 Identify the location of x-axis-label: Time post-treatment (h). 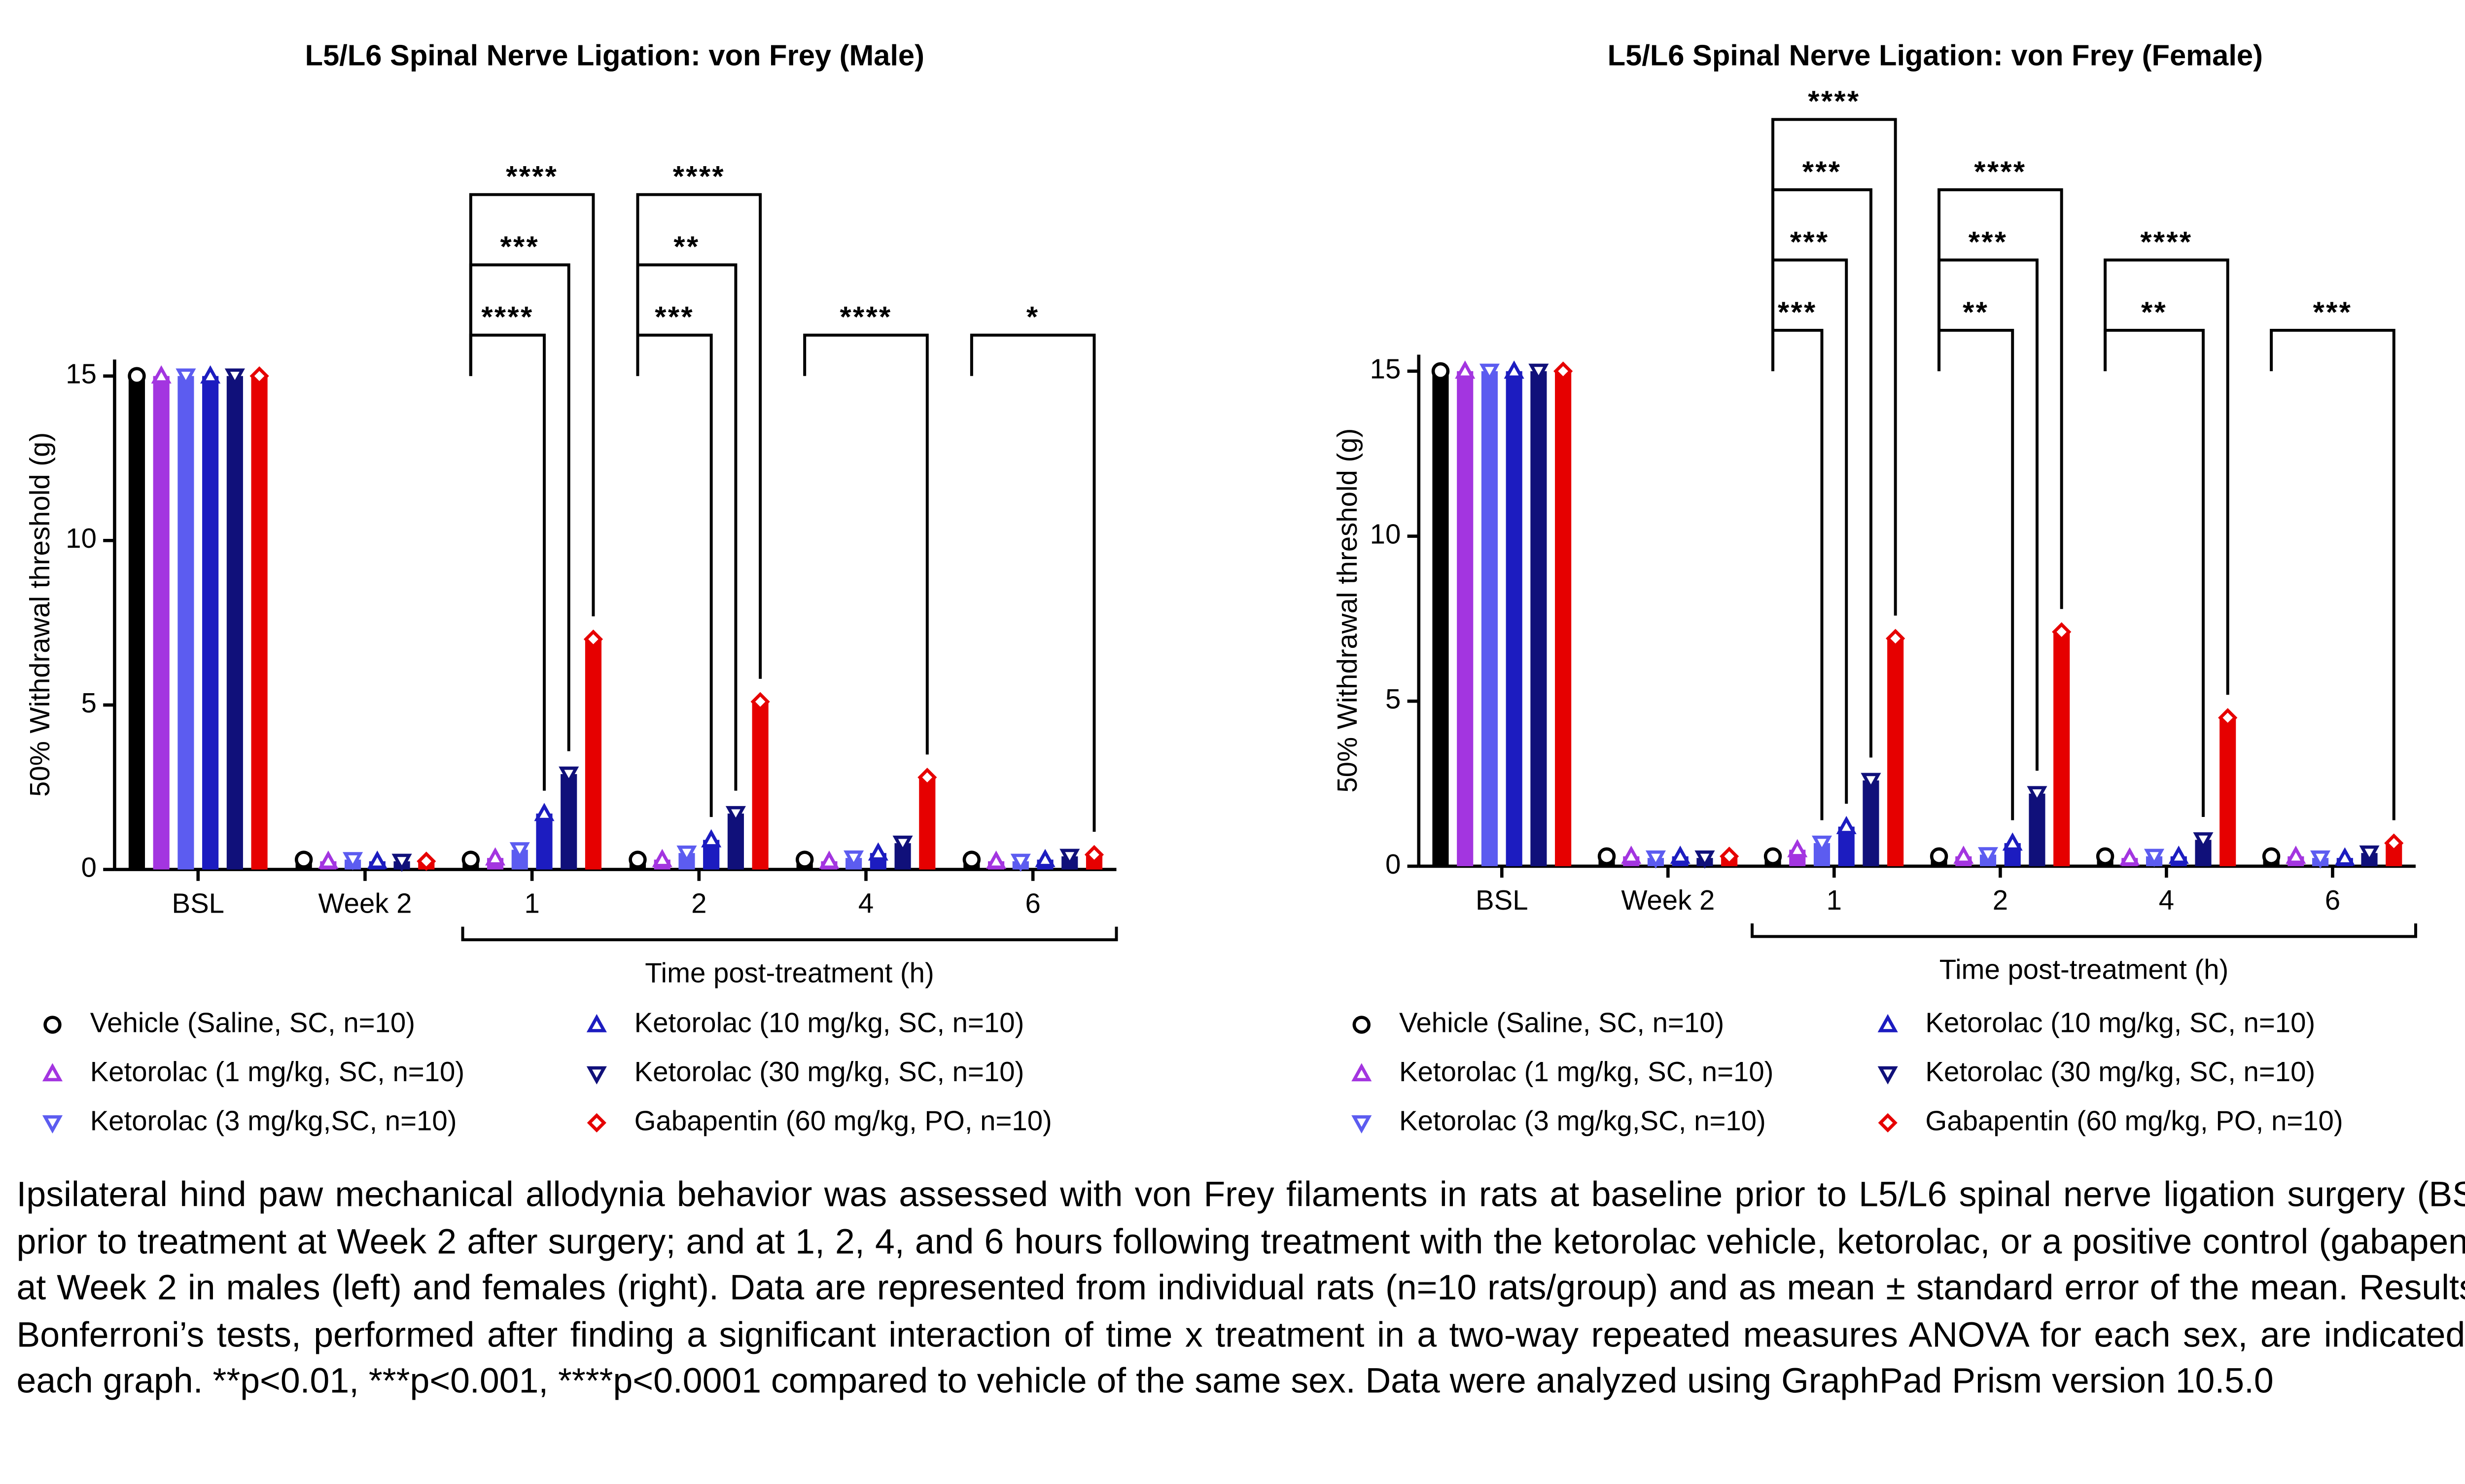
(790, 972).